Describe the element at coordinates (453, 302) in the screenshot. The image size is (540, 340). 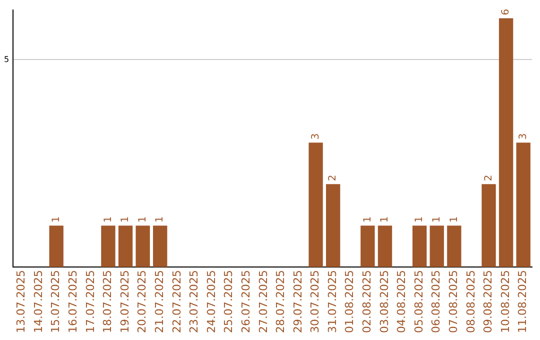
I see `x-tick-label: 07.08.2025` at that location.